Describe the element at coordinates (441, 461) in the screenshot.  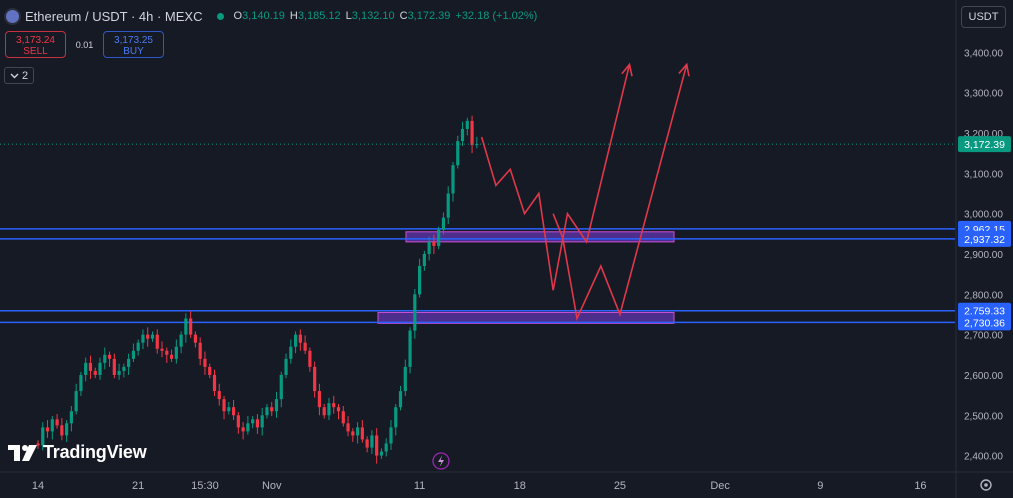
I see `lightning-icon` at that location.